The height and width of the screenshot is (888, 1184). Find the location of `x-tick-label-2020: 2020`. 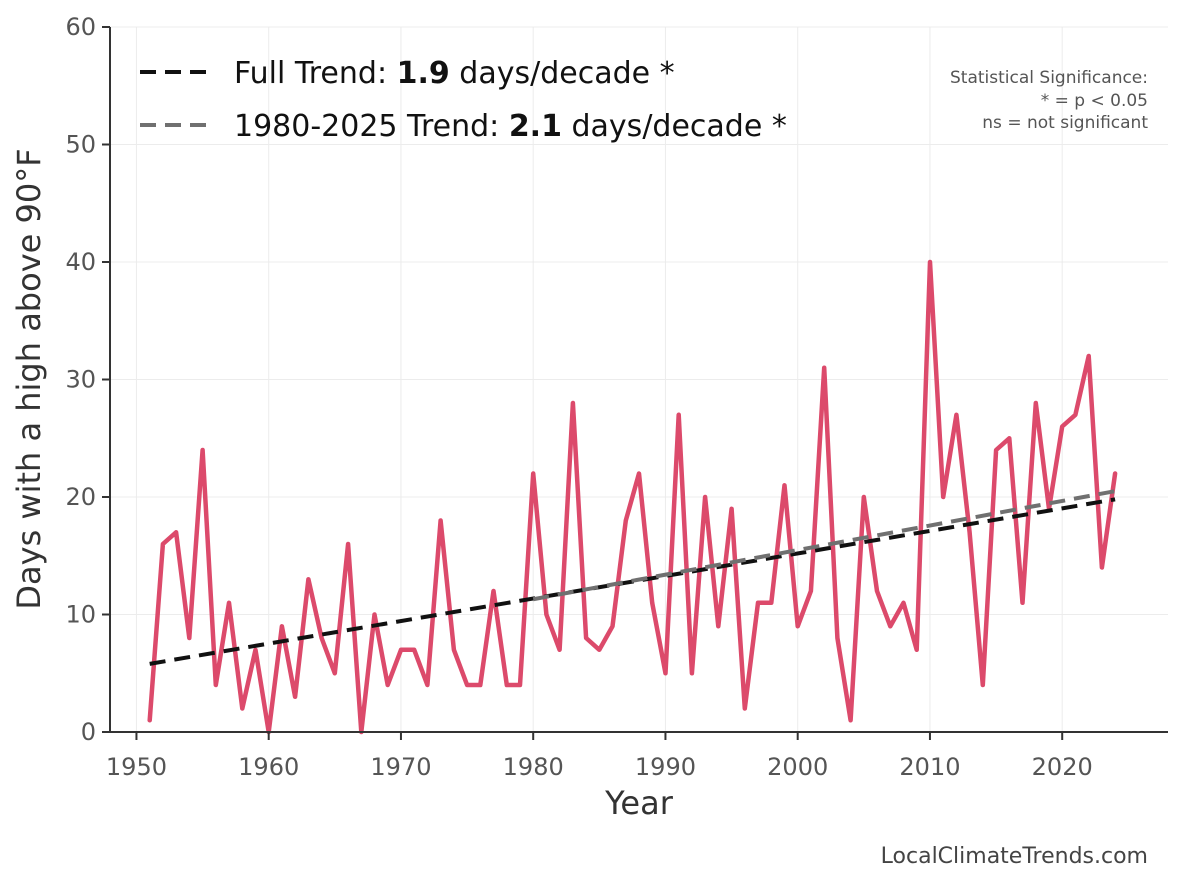

x-tick-label-2020: 2020 is located at coordinates (1062, 767).